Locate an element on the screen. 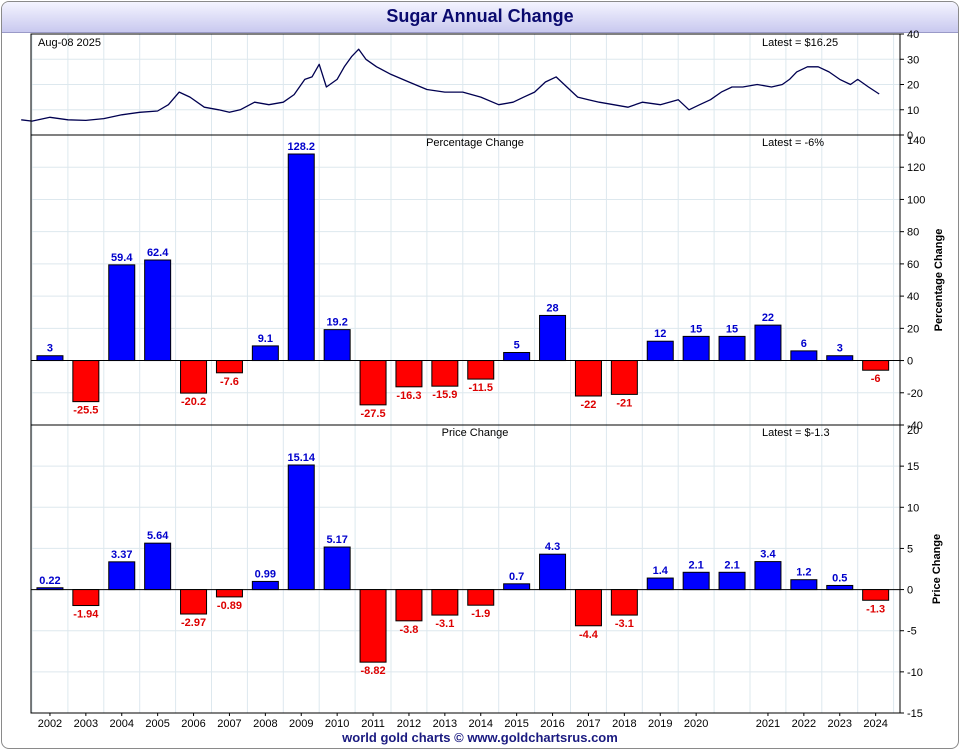  price-change-tick-label: 5 is located at coordinates (910, 549).